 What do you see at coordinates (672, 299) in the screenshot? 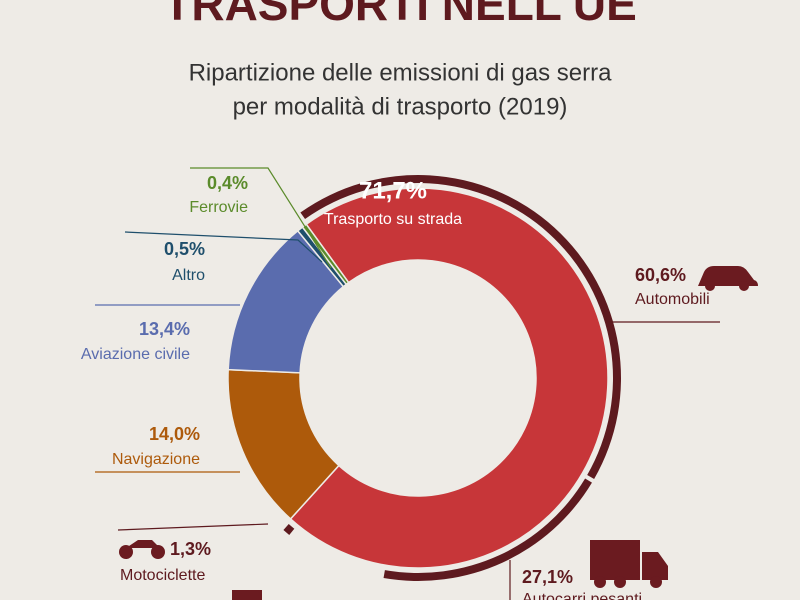
I see `category-label: Automobili` at bounding box center [672, 299].